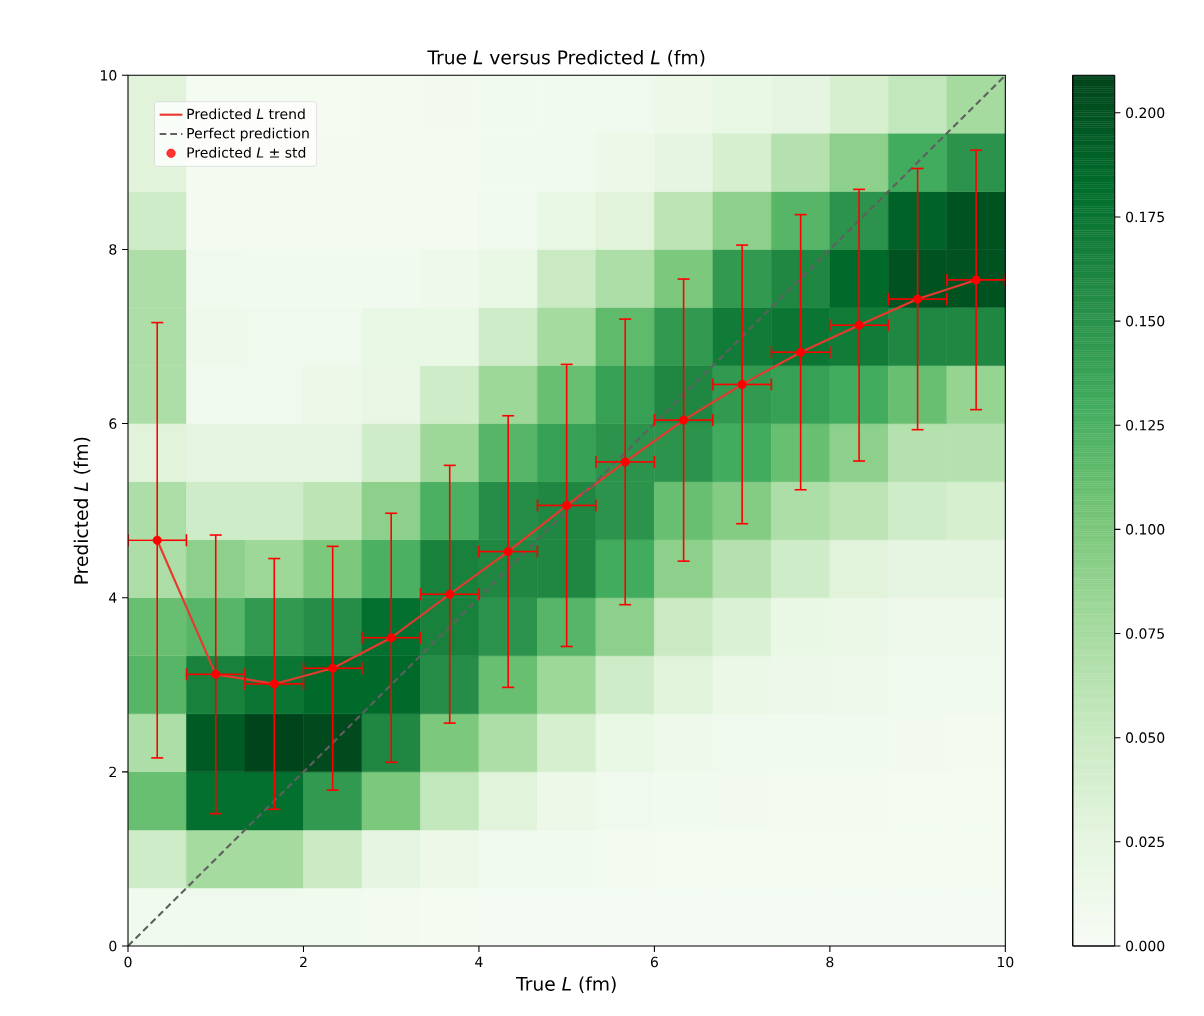  I want to click on legend-label: Predicted L trend, so click(246, 114).